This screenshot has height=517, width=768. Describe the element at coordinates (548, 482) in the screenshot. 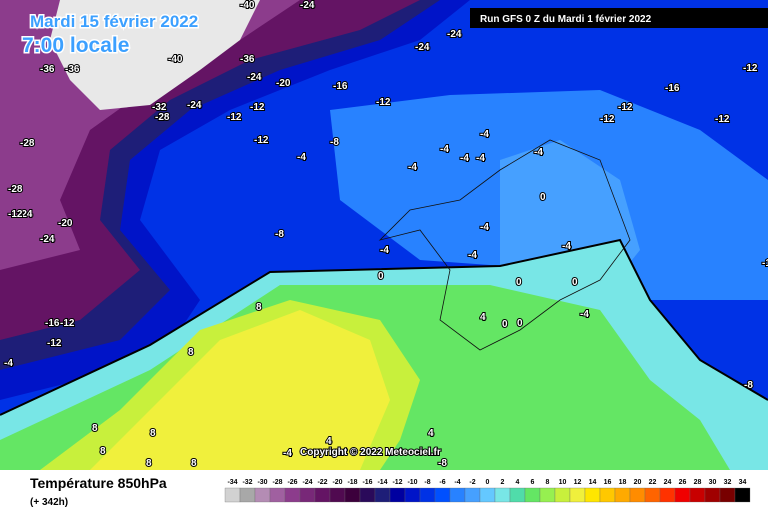

I see `scale-label: 8` at that location.